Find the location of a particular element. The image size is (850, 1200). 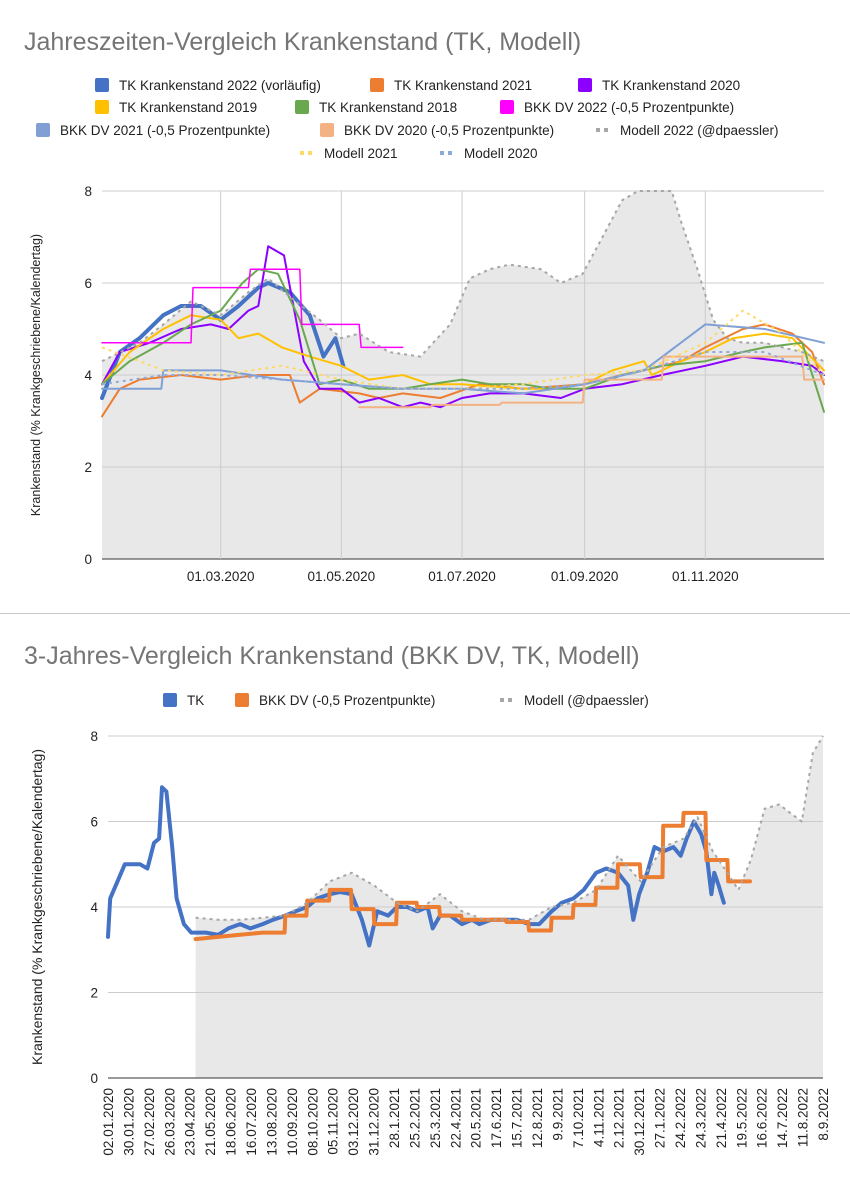

x-tick-label: 08.10.2020 is located at coordinates (312, 1122).